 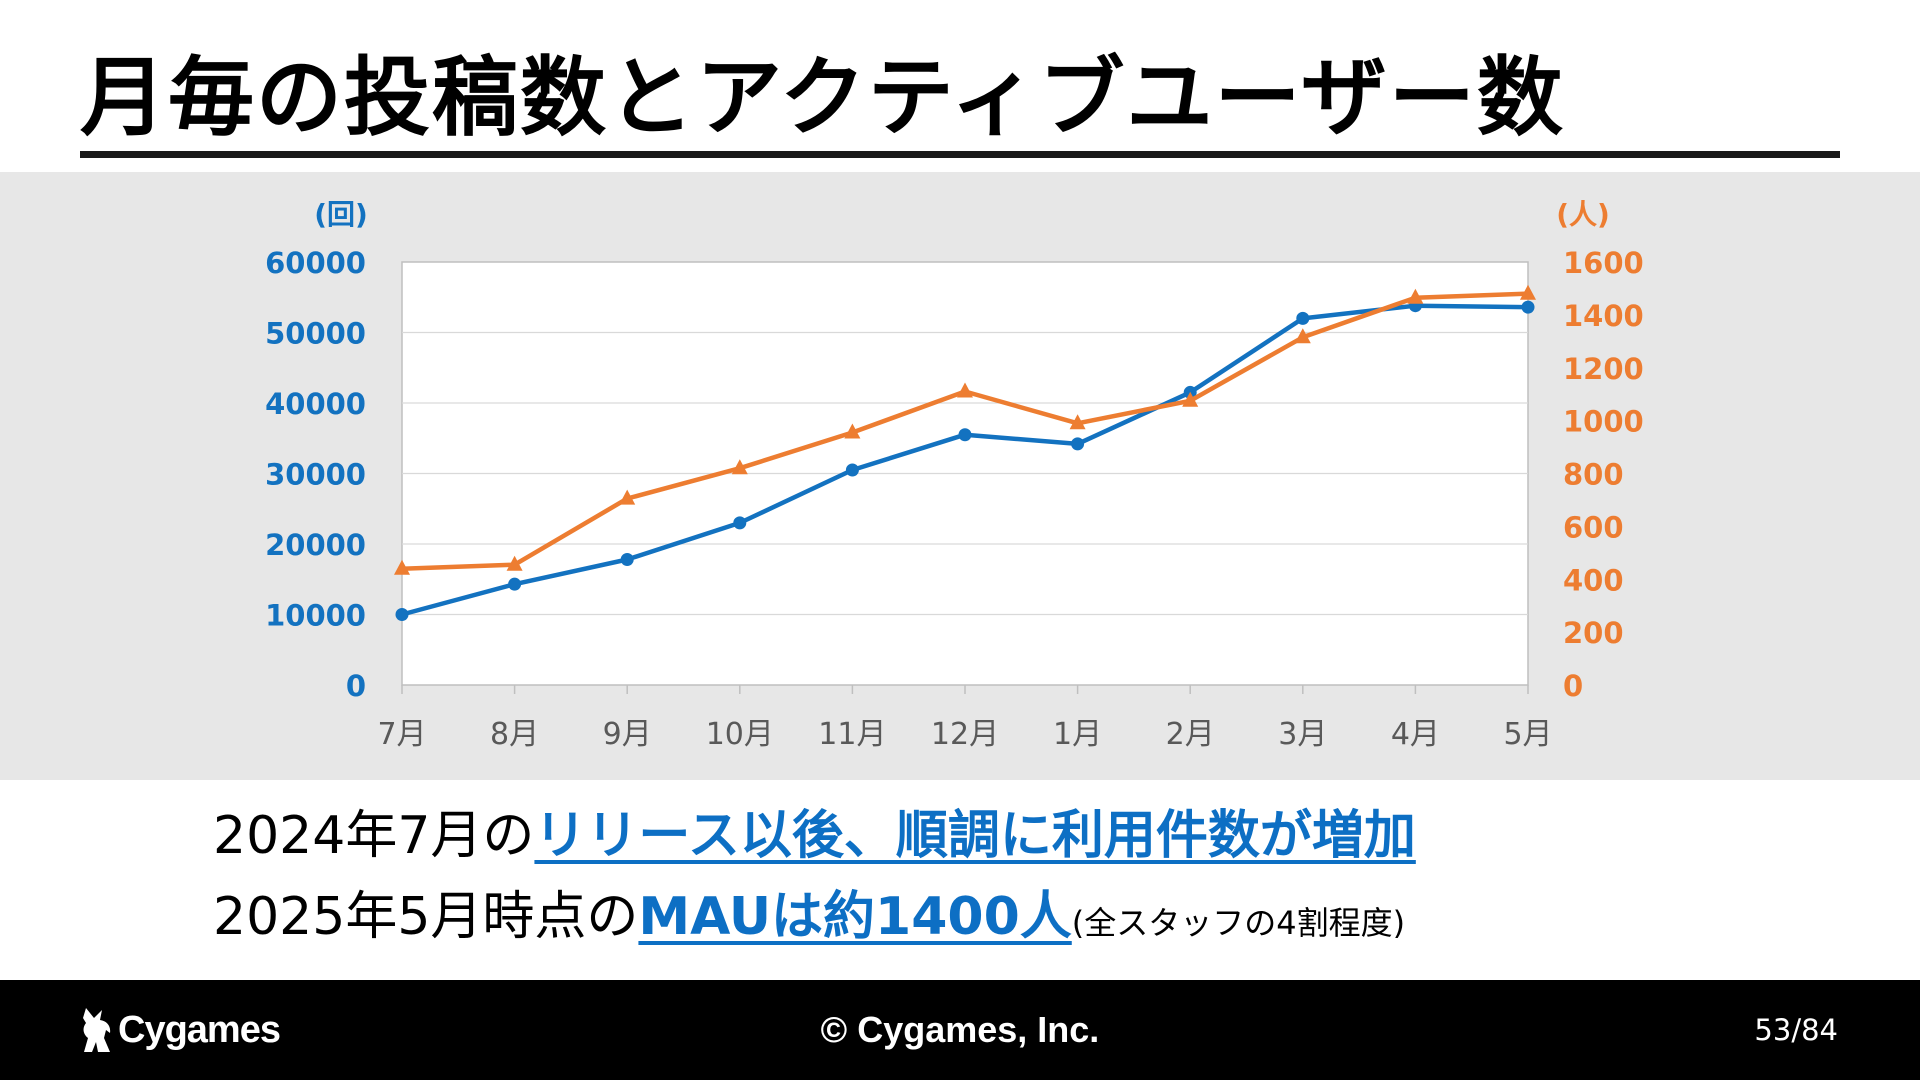 I want to click on copyright-text: © Cygames, Inc., so click(x=960, y=1029).